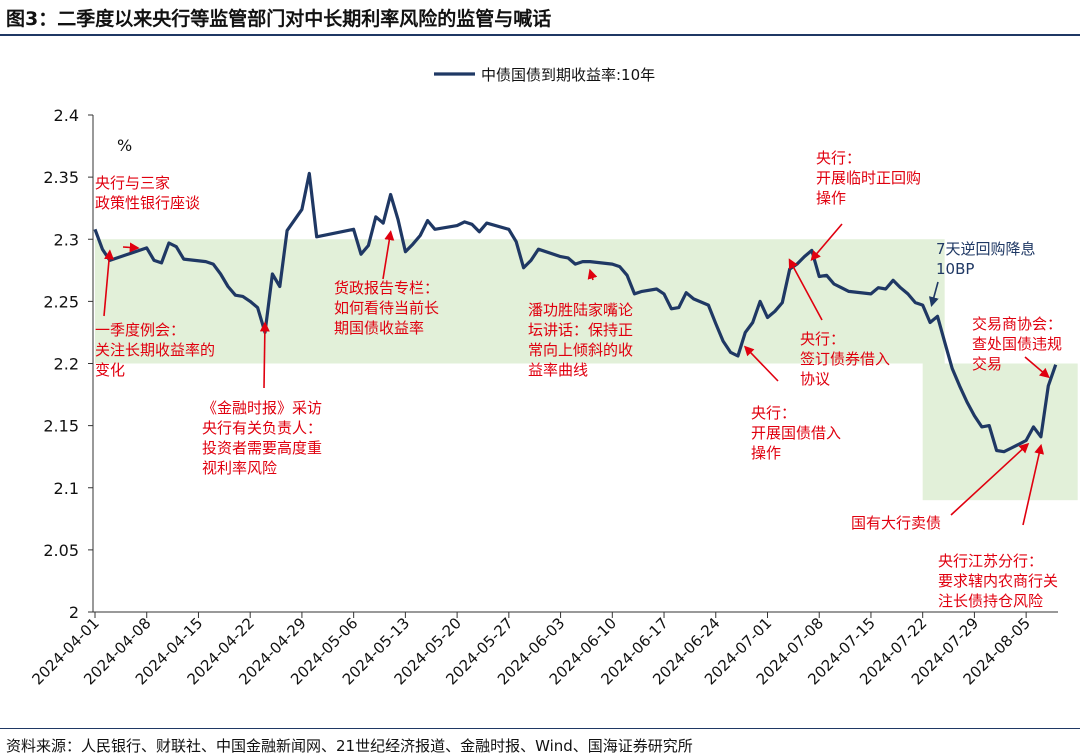  What do you see at coordinates (1017, 344) in the screenshot?
I see `annotation-text-line: 查处国债违规` at bounding box center [1017, 344].